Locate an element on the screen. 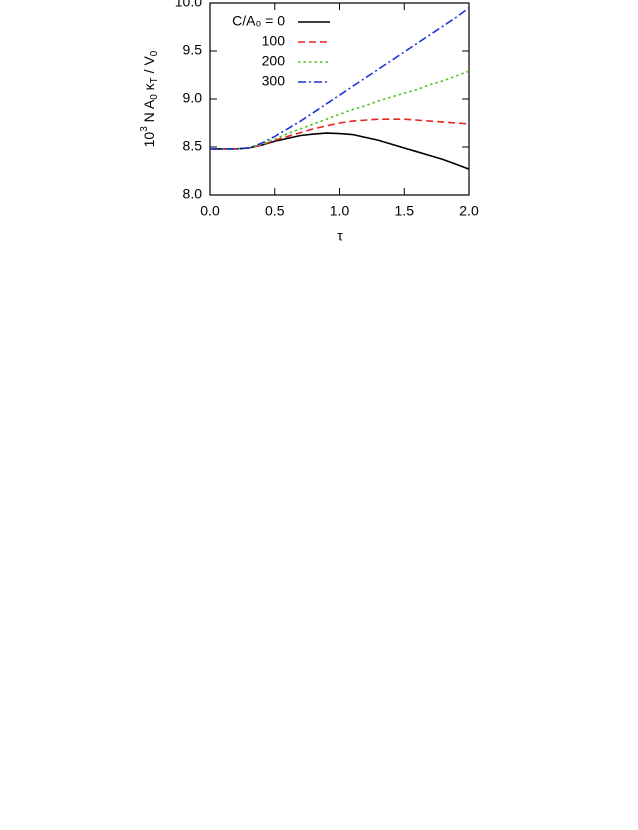 The image size is (638, 830). x-axis-label: τ is located at coordinates (340, 236).